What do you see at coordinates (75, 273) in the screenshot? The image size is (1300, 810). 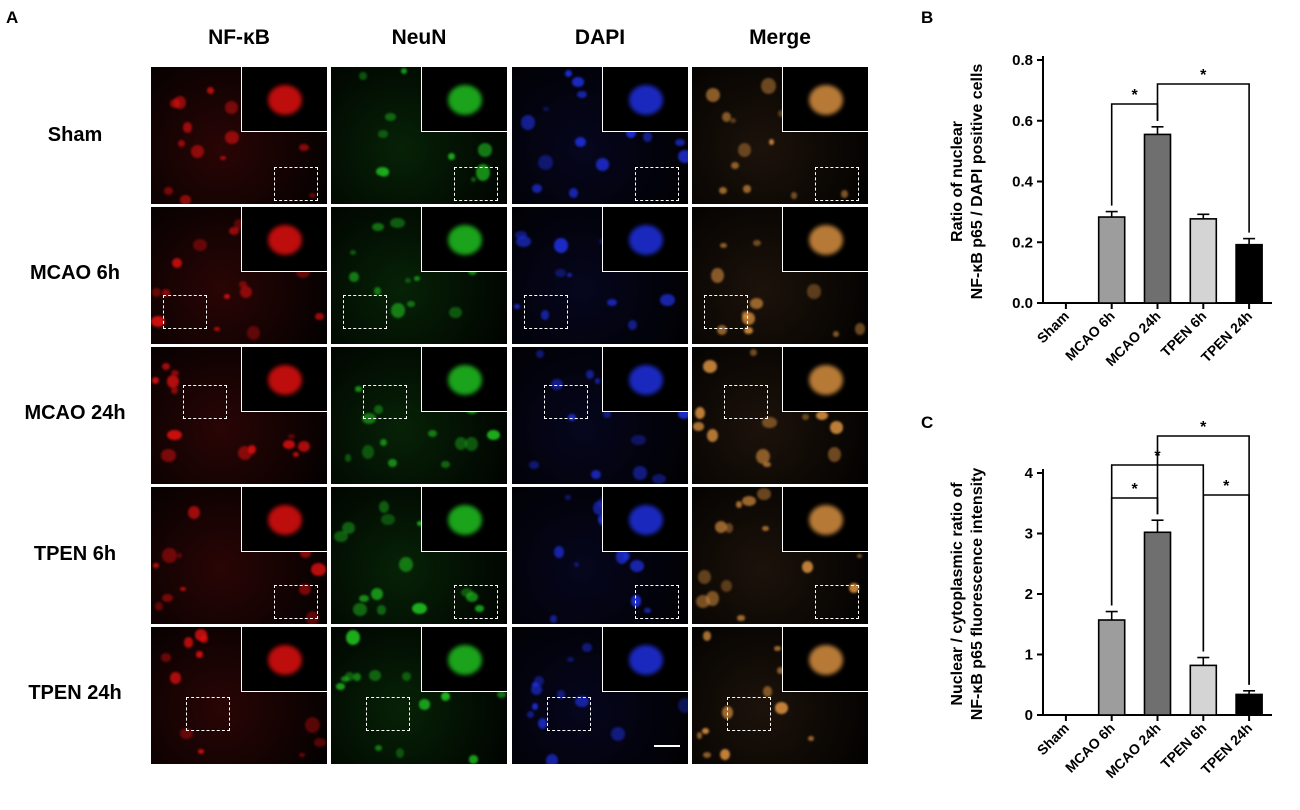 I see `row-heading-mcao-6h: MCAO 6h` at bounding box center [75, 273].